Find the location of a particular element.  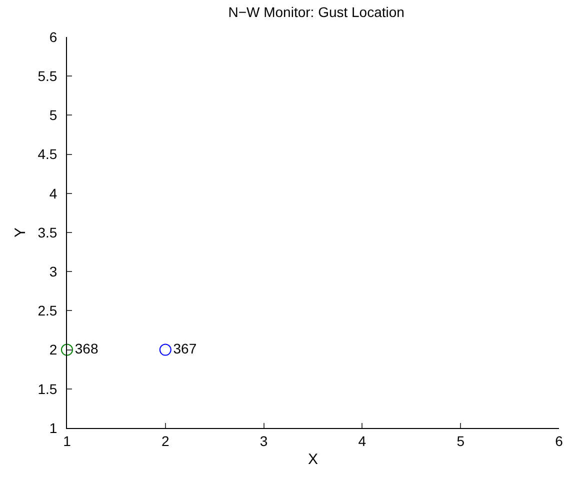

y-tick-label: 2.5 is located at coordinates (48, 310).